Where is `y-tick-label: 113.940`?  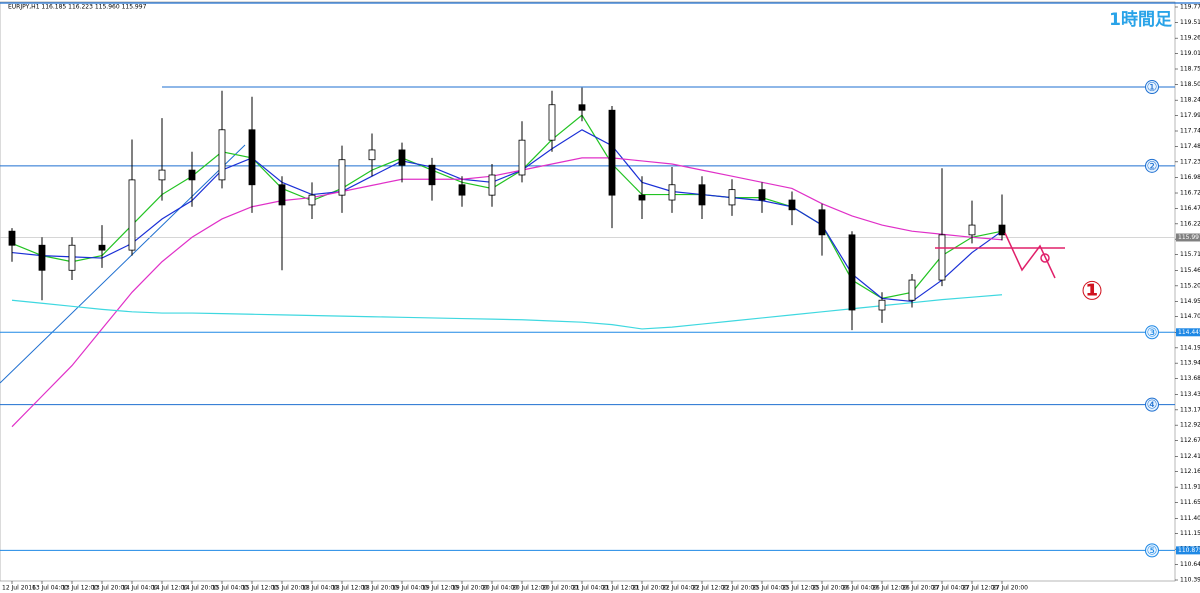 y-tick-label: 113.940 is located at coordinates (1190, 363).